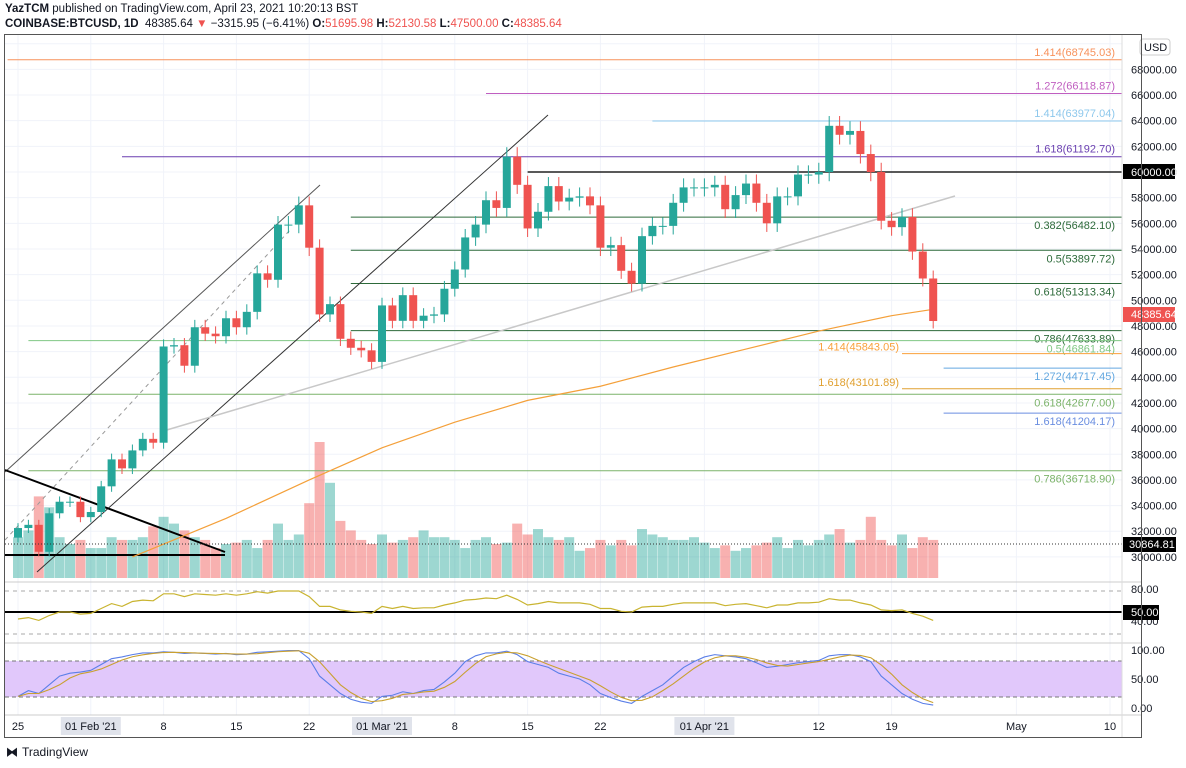  What do you see at coordinates (1155, 47) in the screenshot?
I see `currency-button` at bounding box center [1155, 47].